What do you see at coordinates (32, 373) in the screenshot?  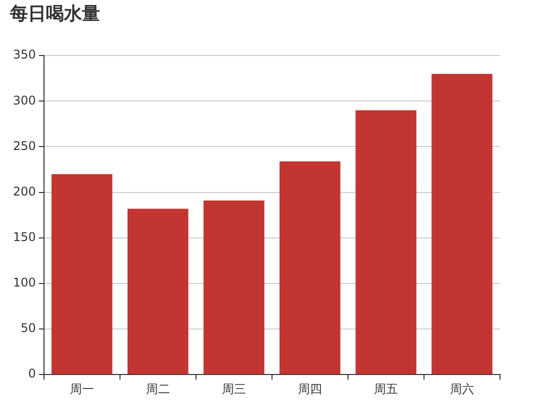 I see `y-tick-label: 0` at bounding box center [32, 373].